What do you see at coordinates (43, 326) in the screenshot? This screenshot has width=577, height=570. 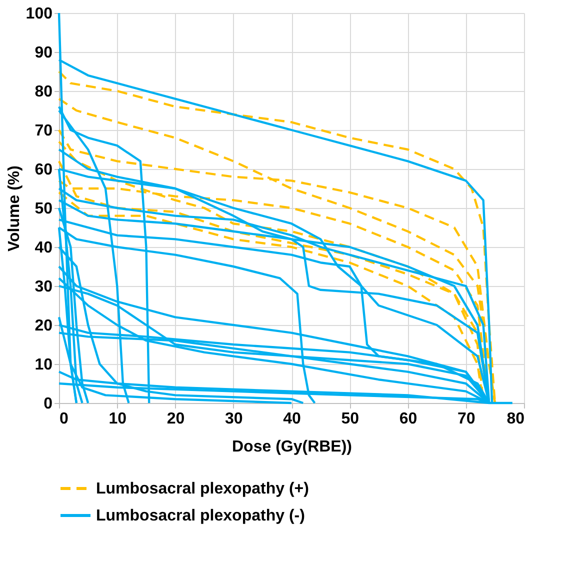 I see `y-tick-label: 20` at bounding box center [43, 326].